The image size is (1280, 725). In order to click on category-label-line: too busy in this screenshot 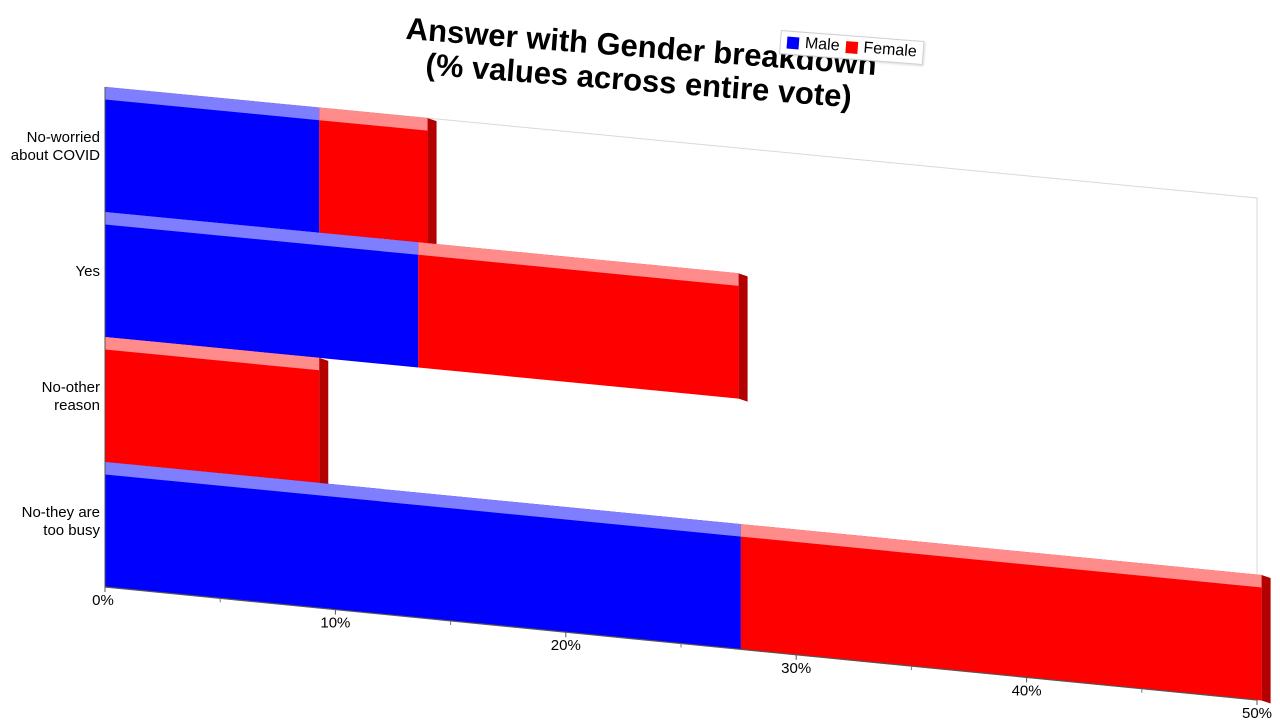, I will do `click(71, 530)`.